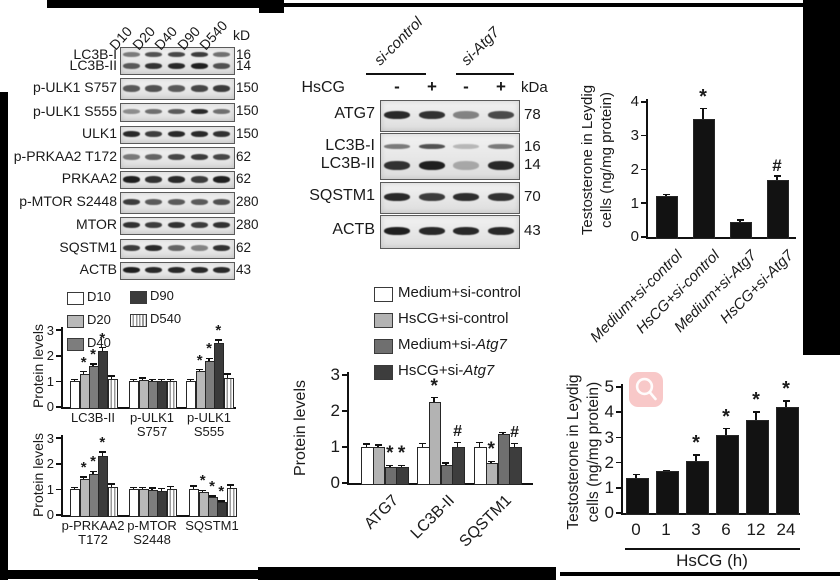 The width and height of the screenshot is (840, 580). What do you see at coordinates (514, 433) in the screenshot?
I see `significance-marker: #` at bounding box center [514, 433].